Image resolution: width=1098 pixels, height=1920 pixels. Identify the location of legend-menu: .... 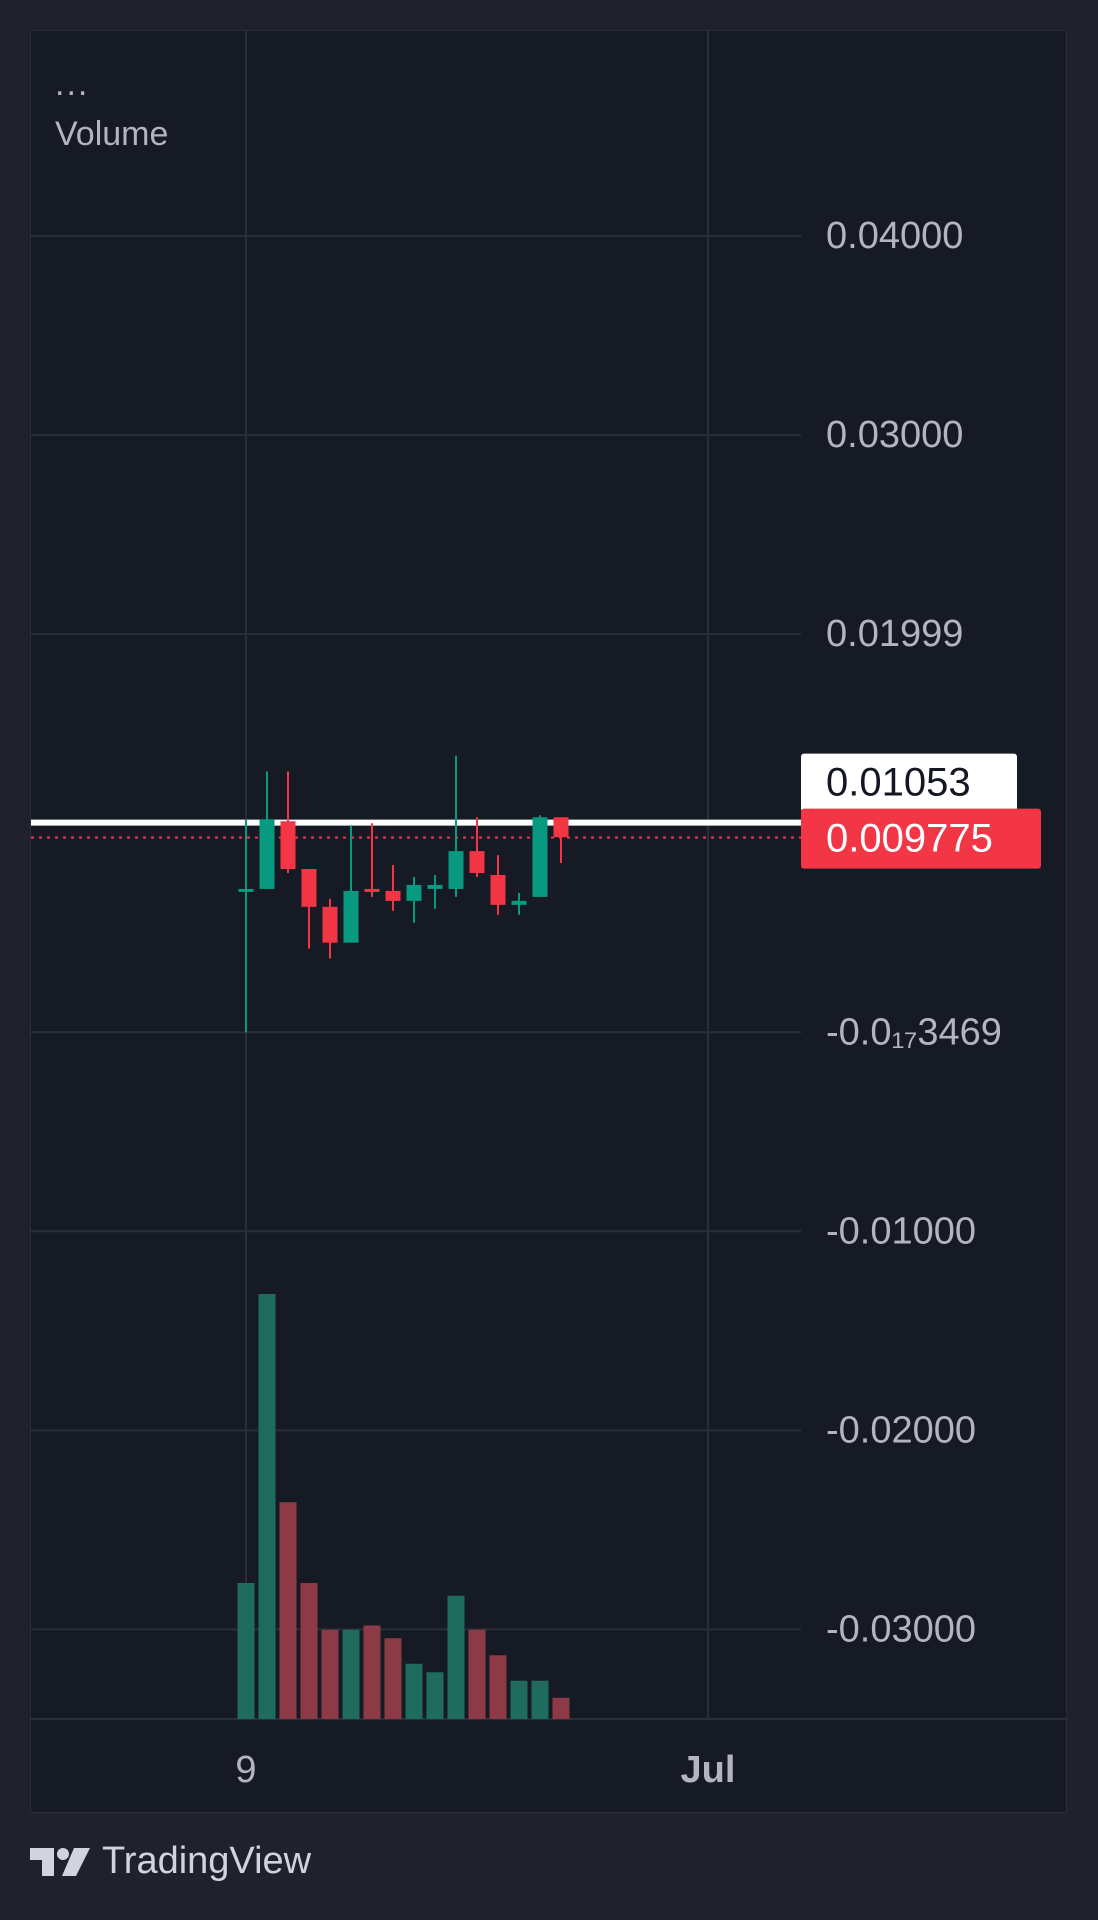
(72, 84).